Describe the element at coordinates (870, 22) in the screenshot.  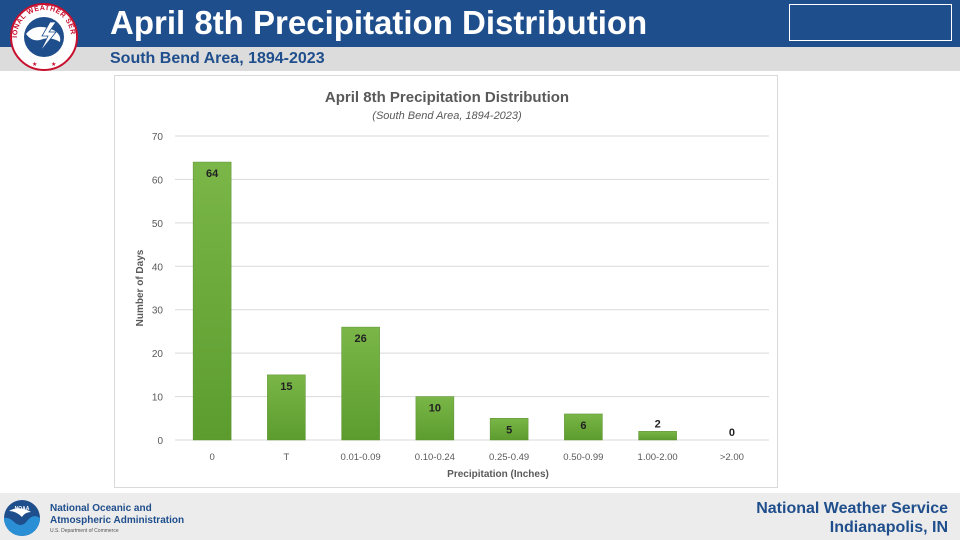
I see `header-empty-box` at that location.